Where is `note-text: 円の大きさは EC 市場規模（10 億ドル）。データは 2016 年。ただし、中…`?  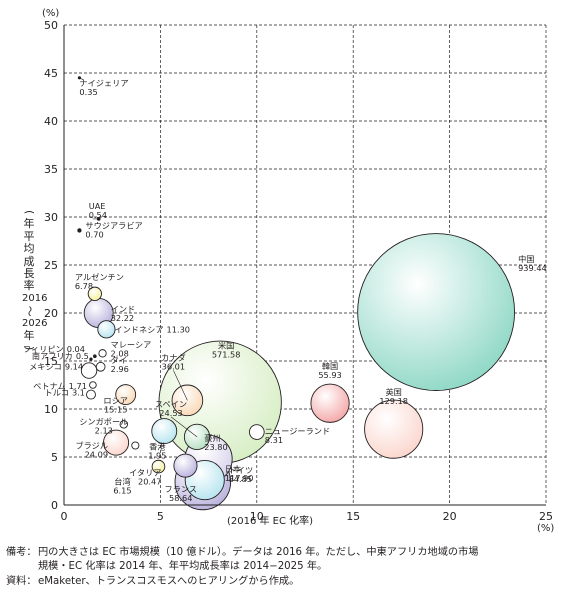
note-text: 円の大きさは EC 市場規模（10 億ドル）。データは 2016 年。ただし、中… is located at coordinates (258, 552).